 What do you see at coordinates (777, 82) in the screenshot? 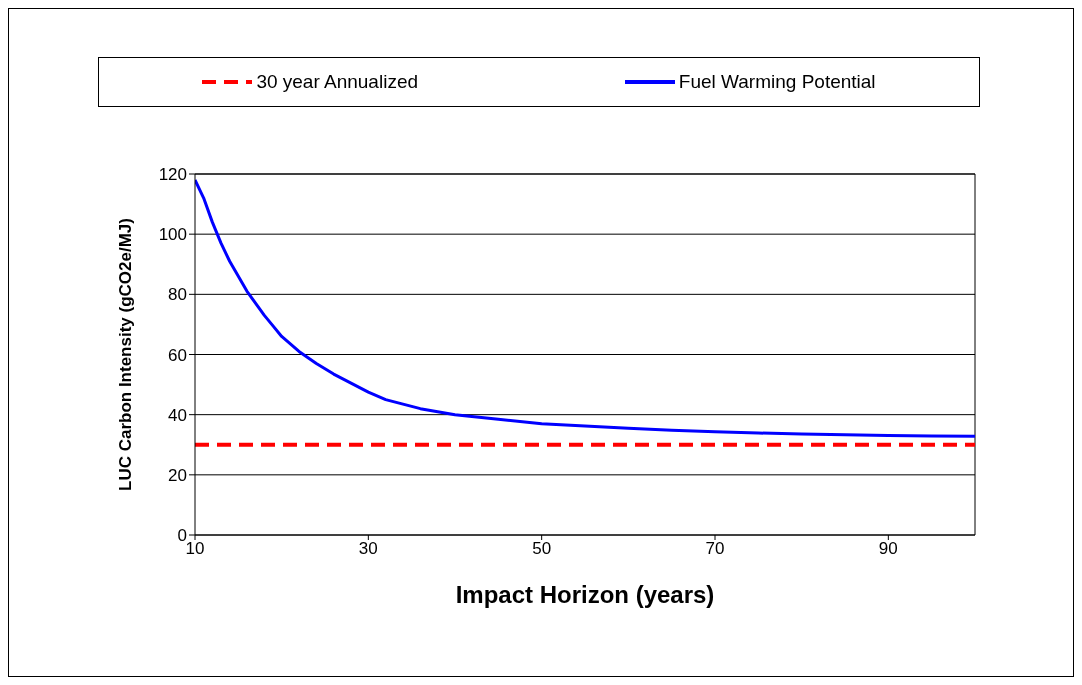
I see `legend-label: Fuel Warming Potential` at bounding box center [777, 82].